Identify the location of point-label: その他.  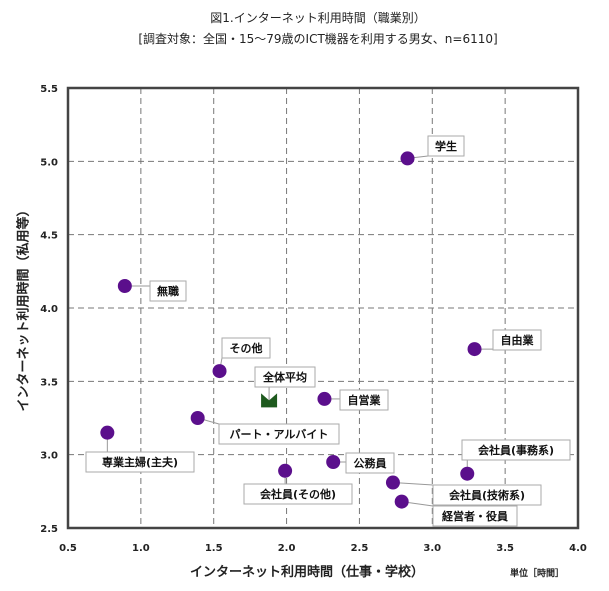
(246, 348).